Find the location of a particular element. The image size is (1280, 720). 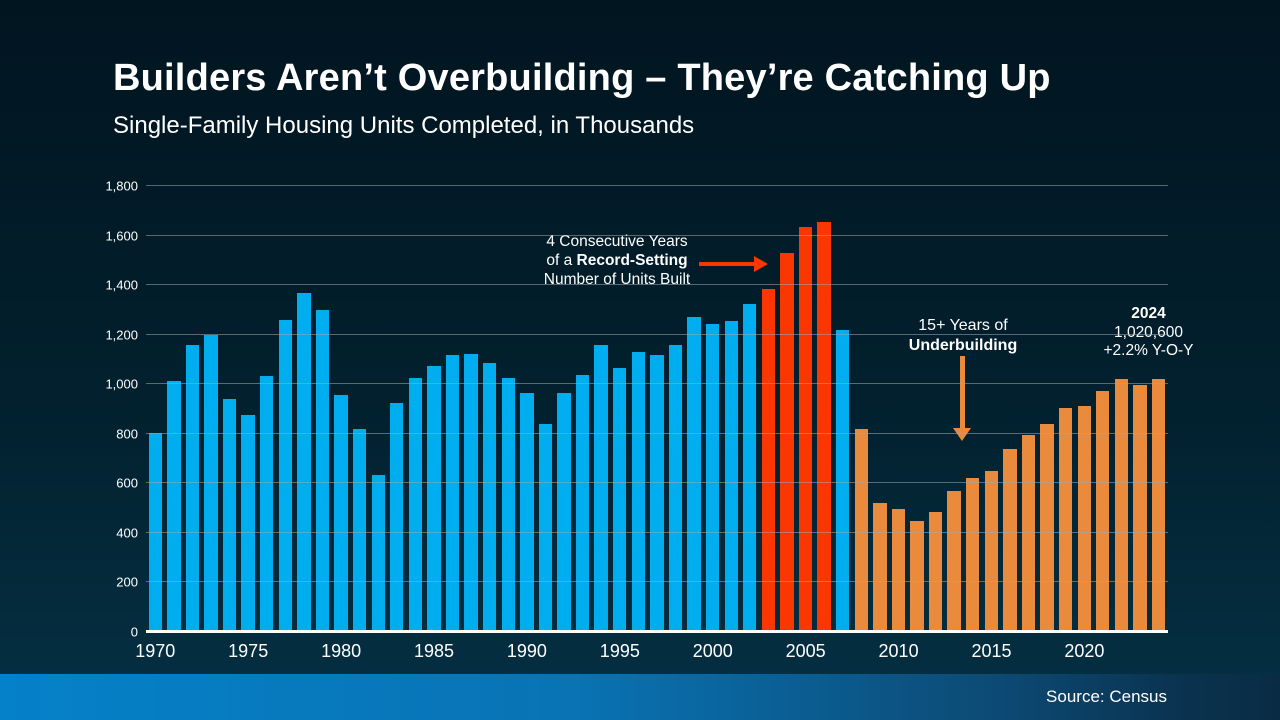

callout-2024-value: 1,020,600 is located at coordinates (1148, 332).